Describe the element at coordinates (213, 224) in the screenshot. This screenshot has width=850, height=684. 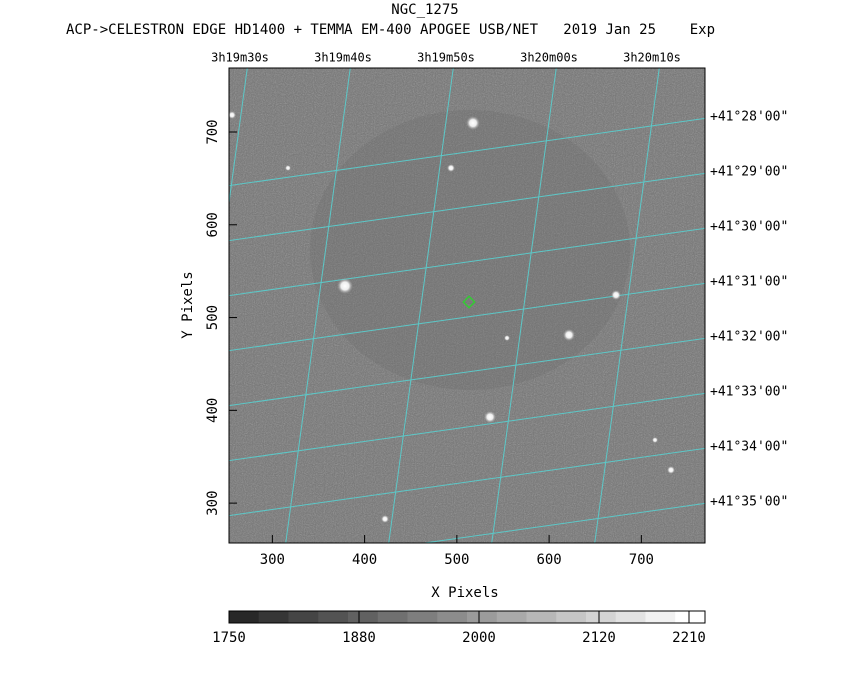
I see `y-tick-label: 600` at that location.